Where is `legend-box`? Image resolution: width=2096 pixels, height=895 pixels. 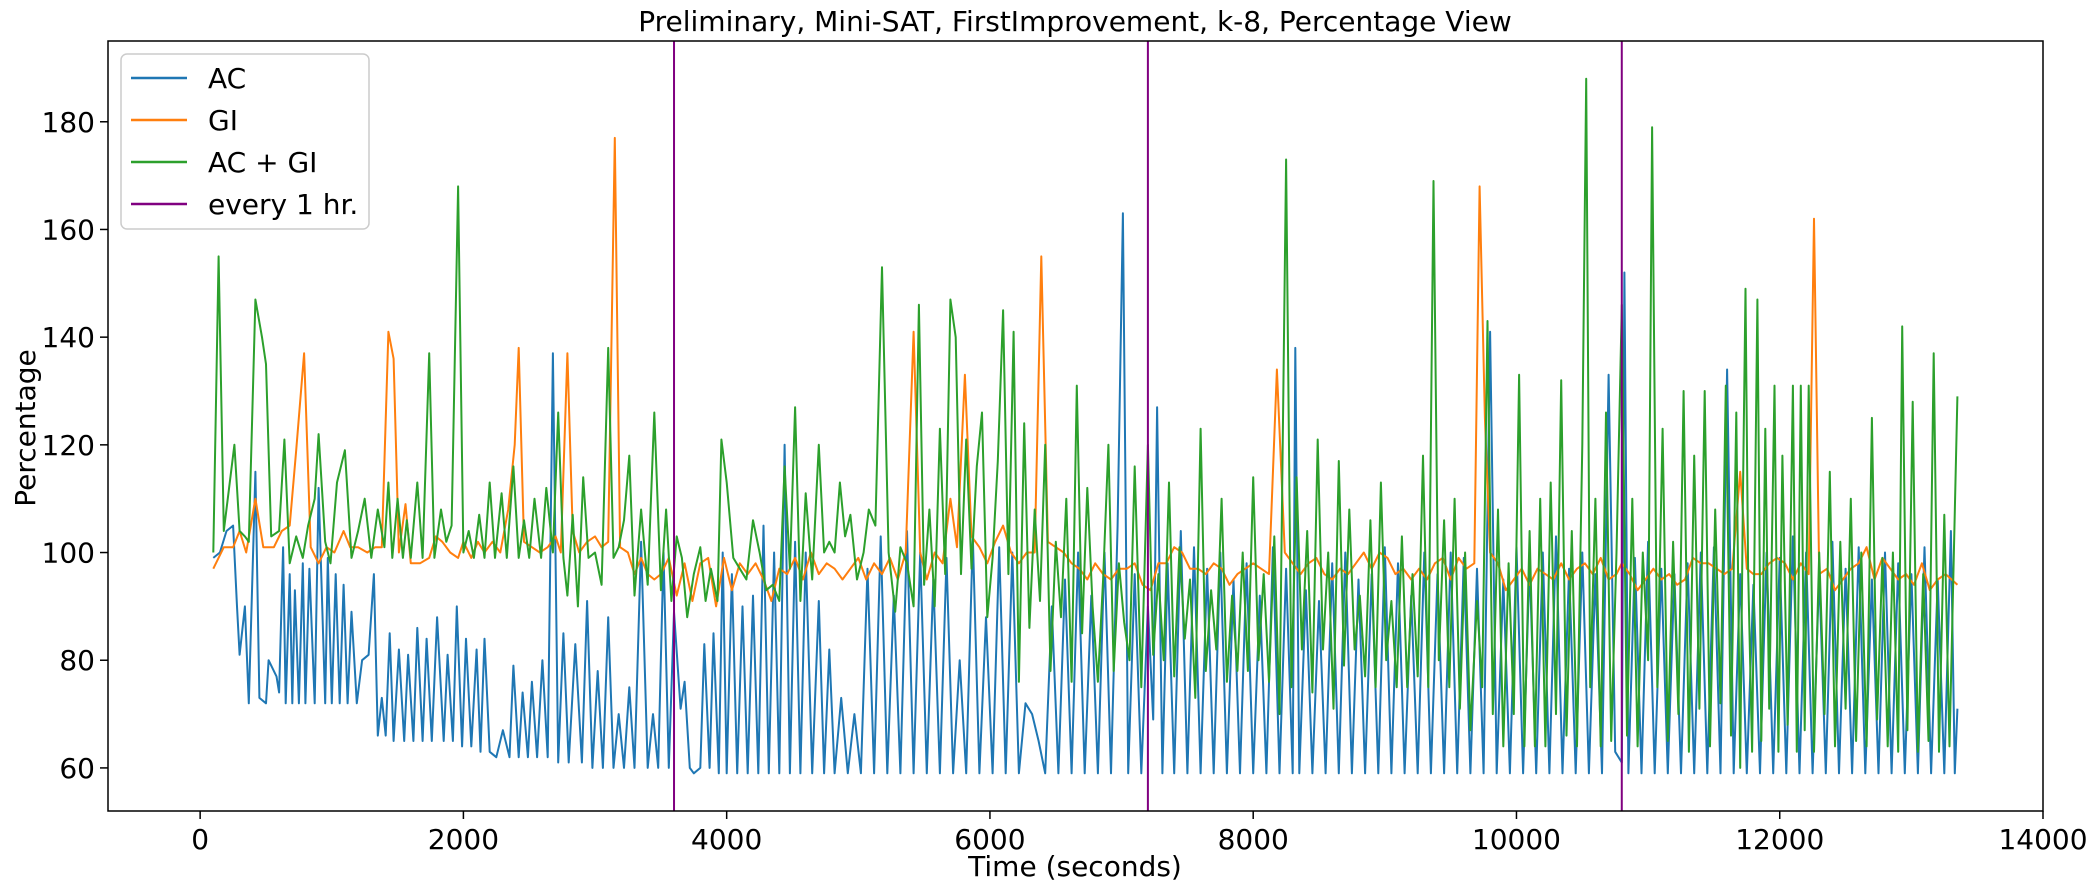
legend-box is located at coordinates (245, 141).